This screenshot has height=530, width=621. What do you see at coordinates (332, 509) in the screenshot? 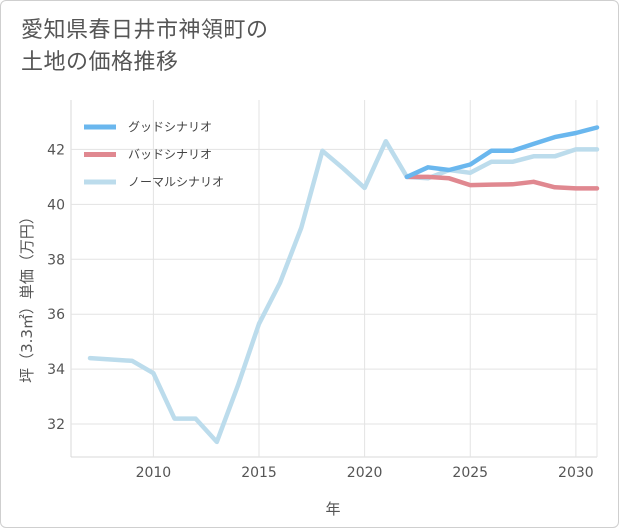
I see `x-axis-label: 年` at bounding box center [332, 509].